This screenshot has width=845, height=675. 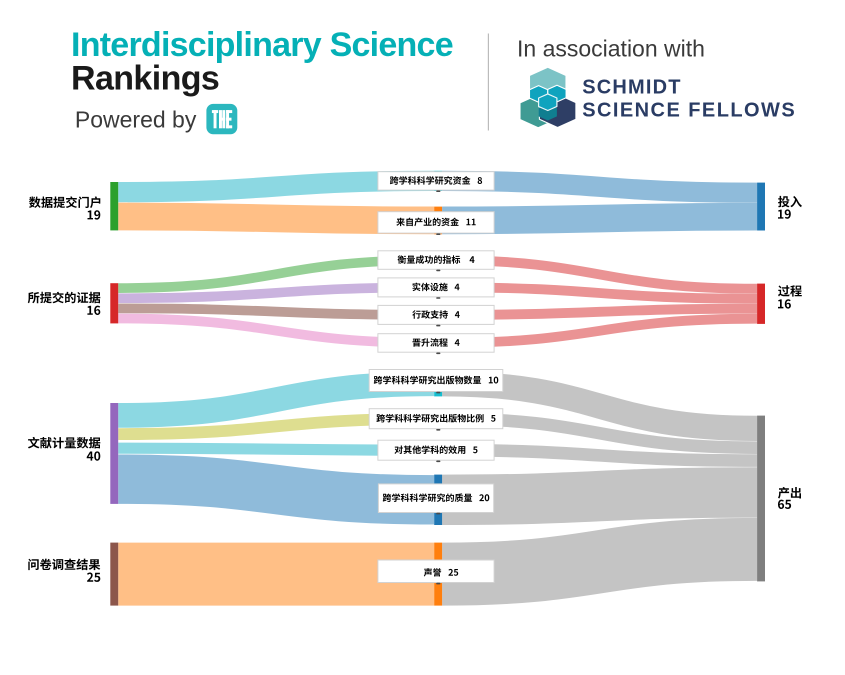 What do you see at coordinates (136, 119) in the screenshot?
I see `svg-text: Powered by` at bounding box center [136, 119].